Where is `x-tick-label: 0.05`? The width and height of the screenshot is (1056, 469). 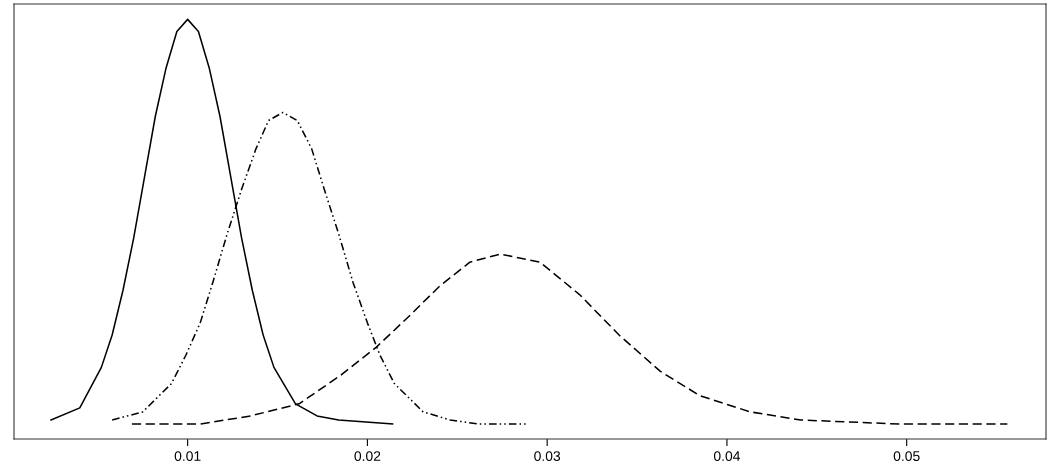 x-tick-label: 0.05 is located at coordinates (906, 456).